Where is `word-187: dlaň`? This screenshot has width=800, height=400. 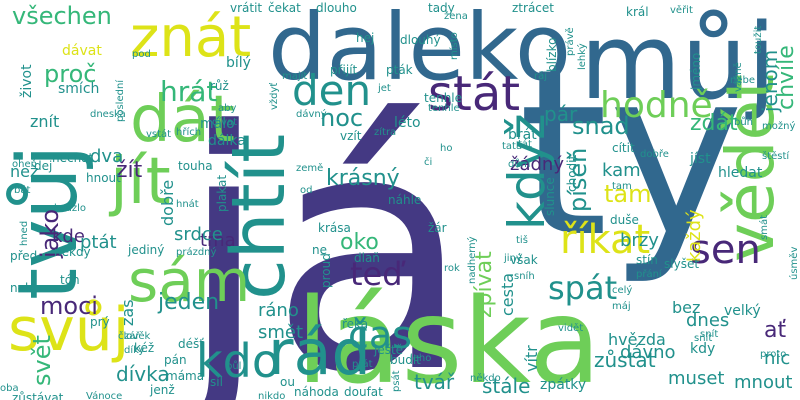
word-187: dlaň is located at coordinates (367, 258).